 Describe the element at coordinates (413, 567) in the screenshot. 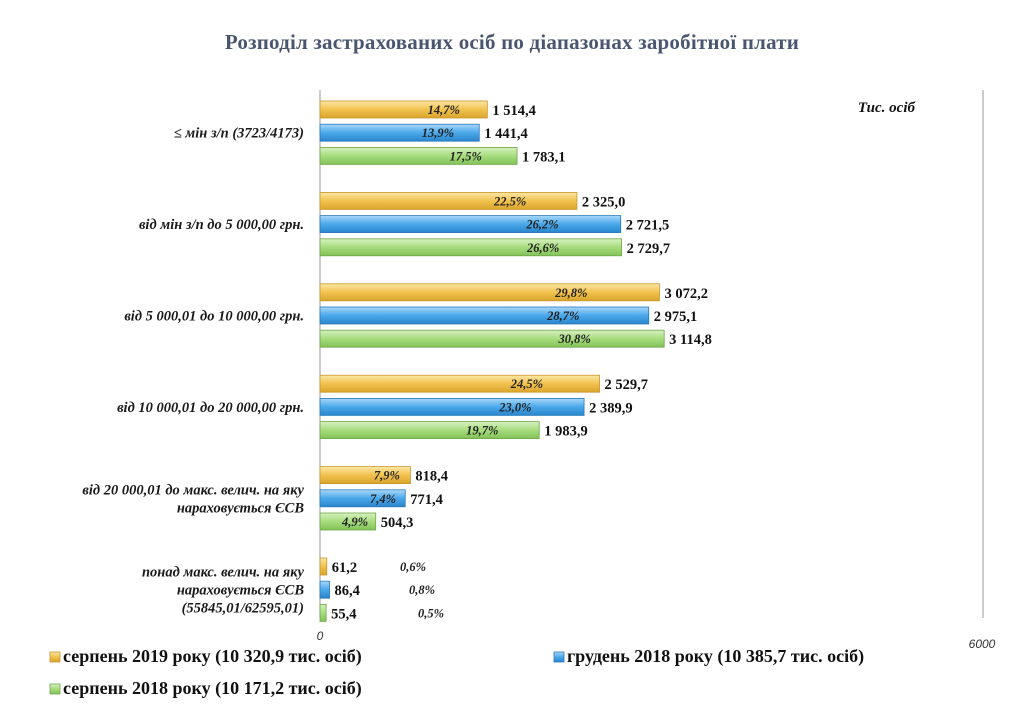

I see `percent-label: 0,6%` at that location.